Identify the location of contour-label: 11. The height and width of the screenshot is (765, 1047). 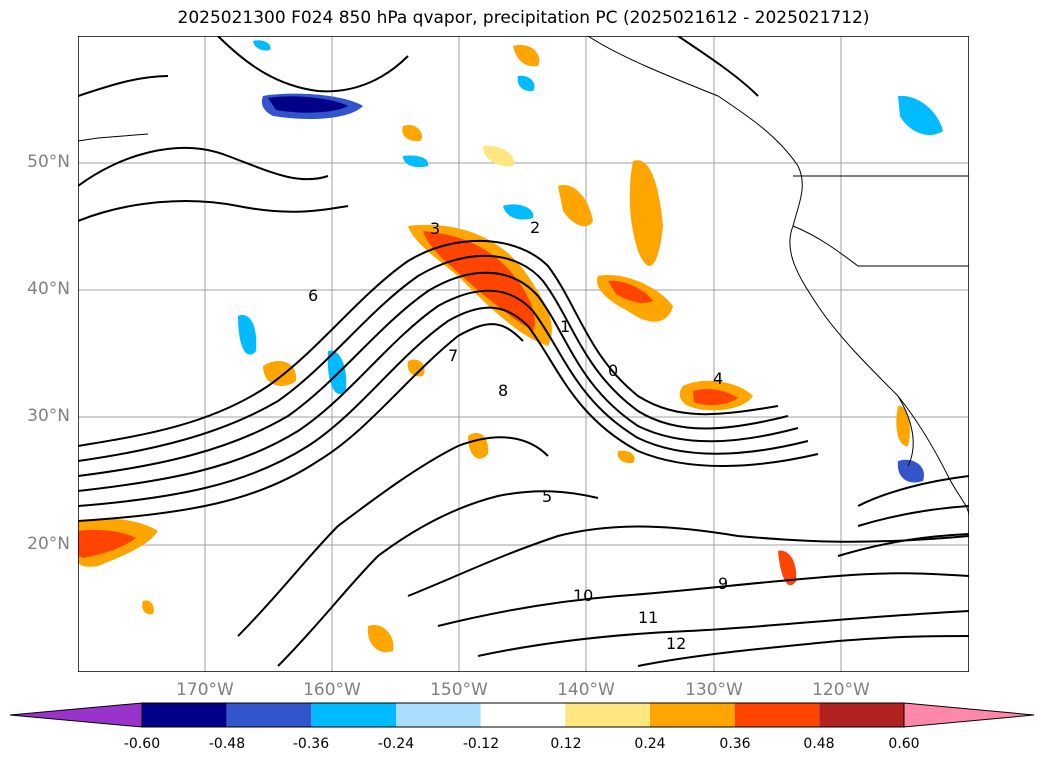
(648, 617).